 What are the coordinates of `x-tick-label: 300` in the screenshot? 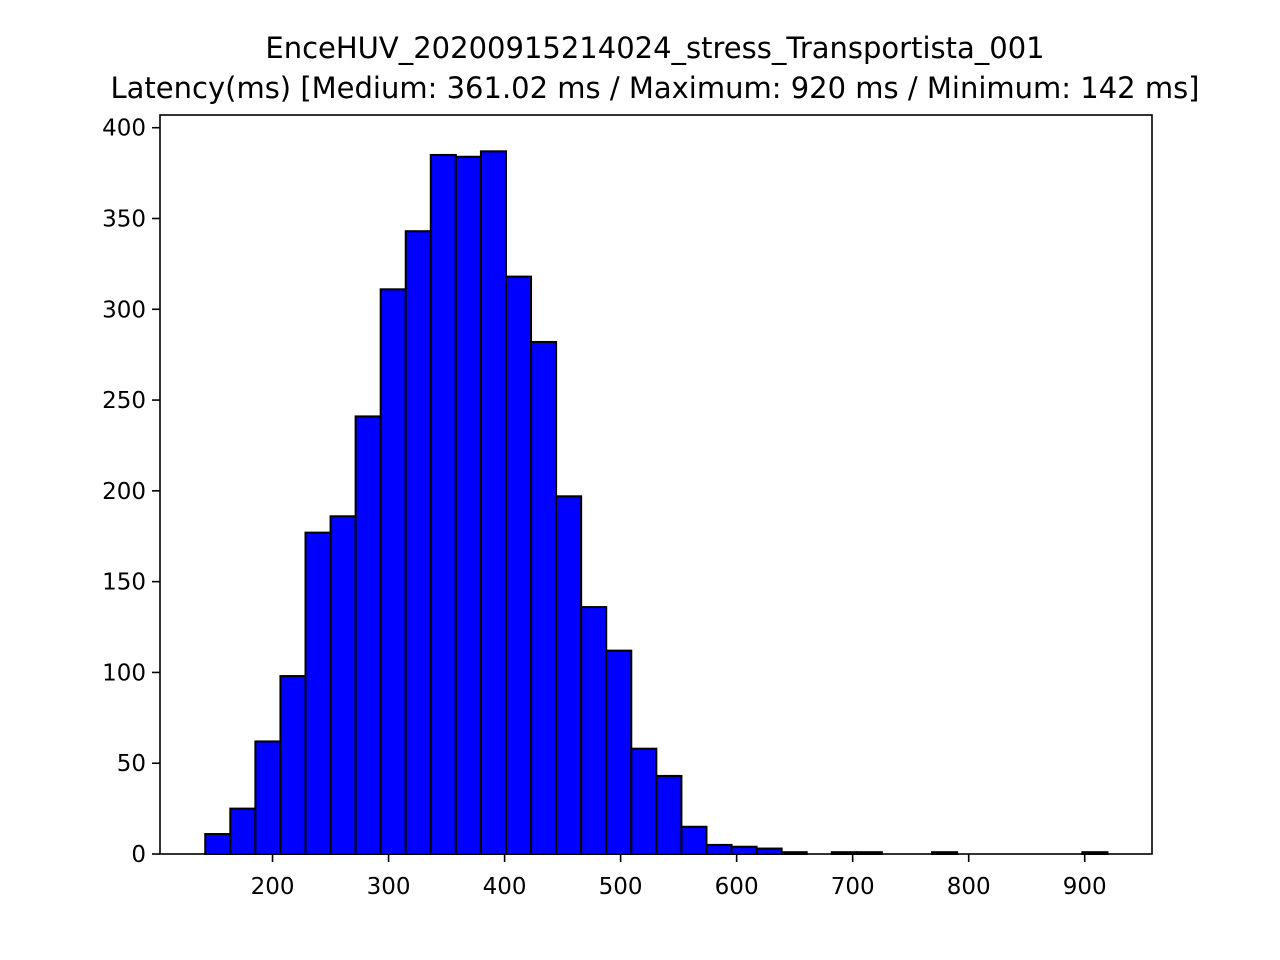 It's located at (389, 887).